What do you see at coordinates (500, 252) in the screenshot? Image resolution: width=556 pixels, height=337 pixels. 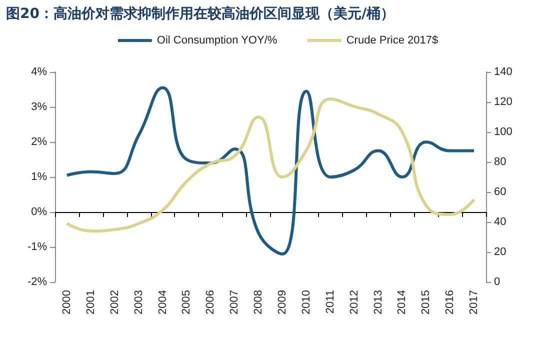 I see `y2-tick-label: 20` at bounding box center [500, 252].